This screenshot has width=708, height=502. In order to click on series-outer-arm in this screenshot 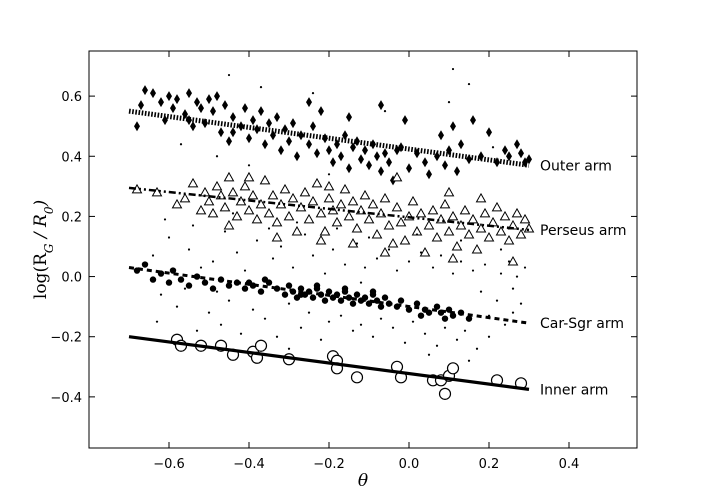, I will do `click(333, 135)`.